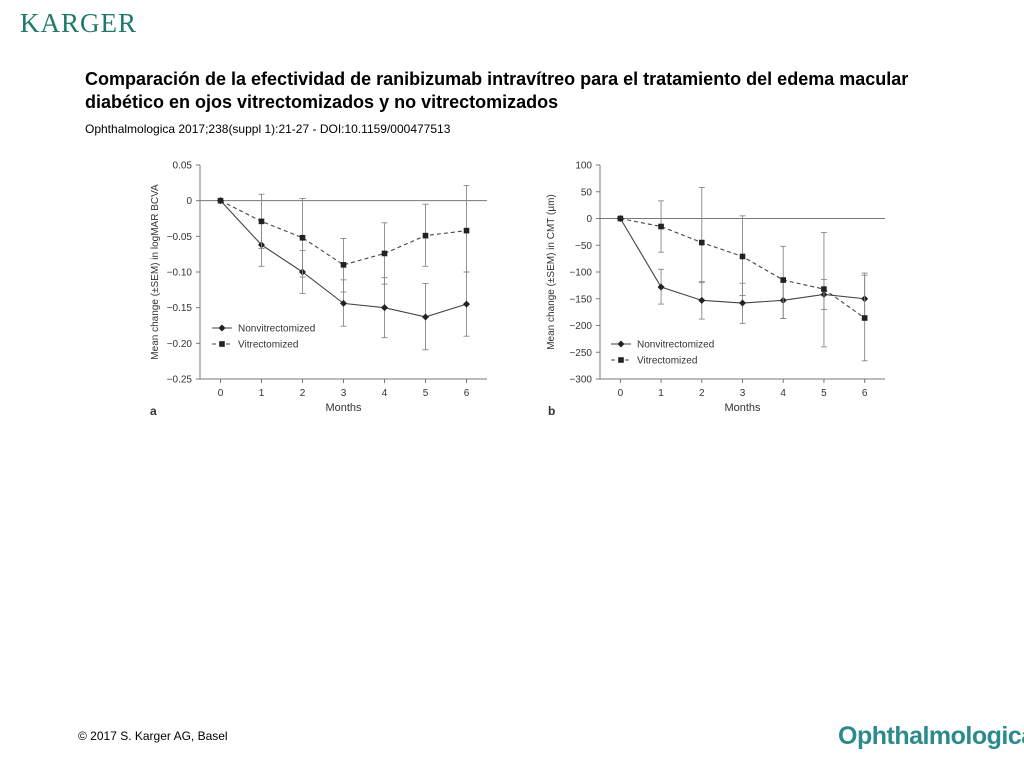 Image resolution: width=1024 pixels, height=768 pixels. What do you see at coordinates (180, 344) in the screenshot?
I see `y-tick-label: −0.20` at bounding box center [180, 344].